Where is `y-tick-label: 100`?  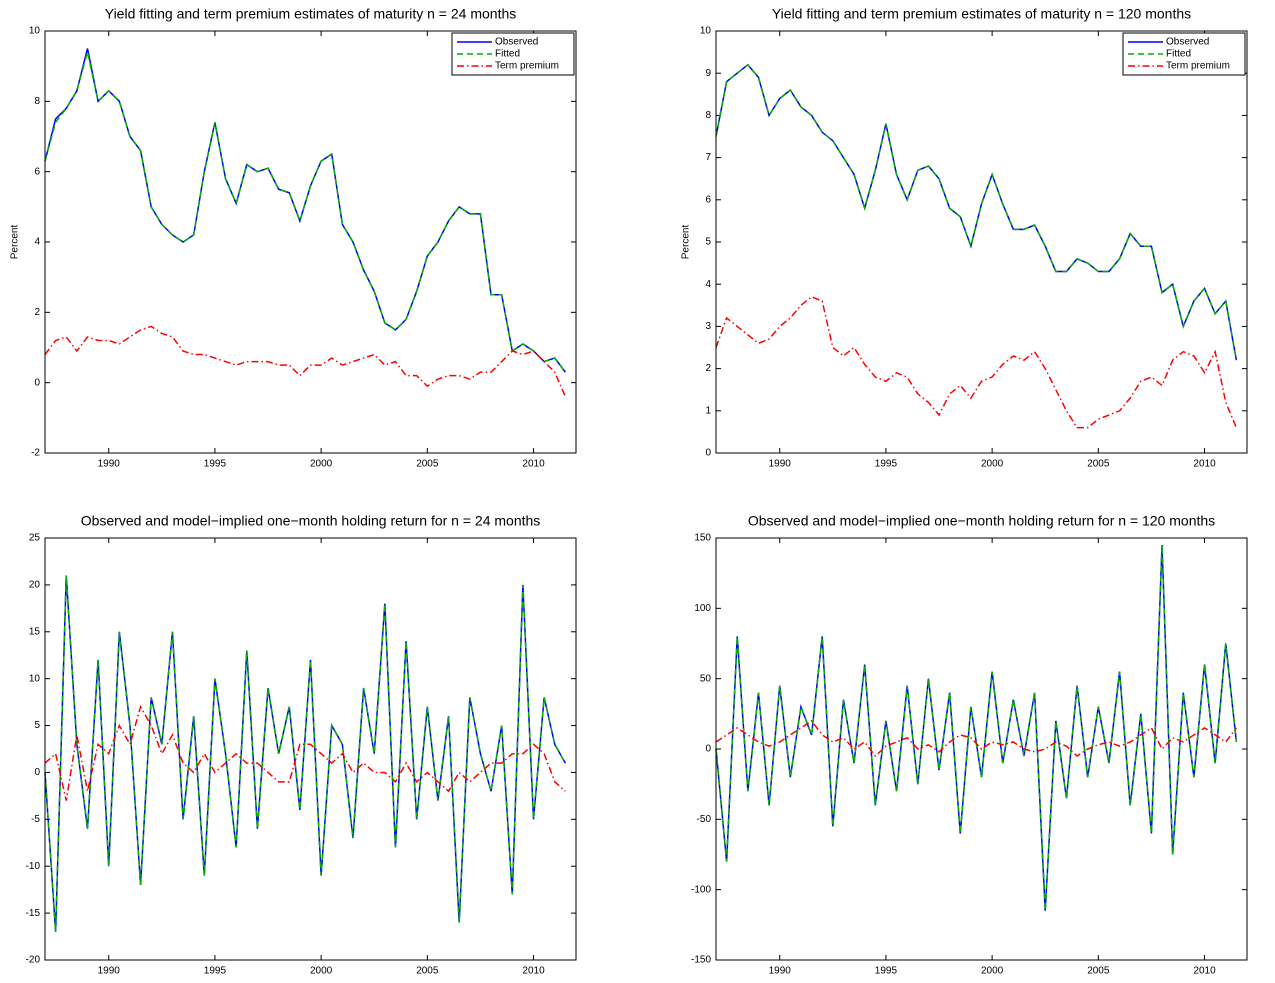 y-tick-label: 100 is located at coordinates (702, 608).